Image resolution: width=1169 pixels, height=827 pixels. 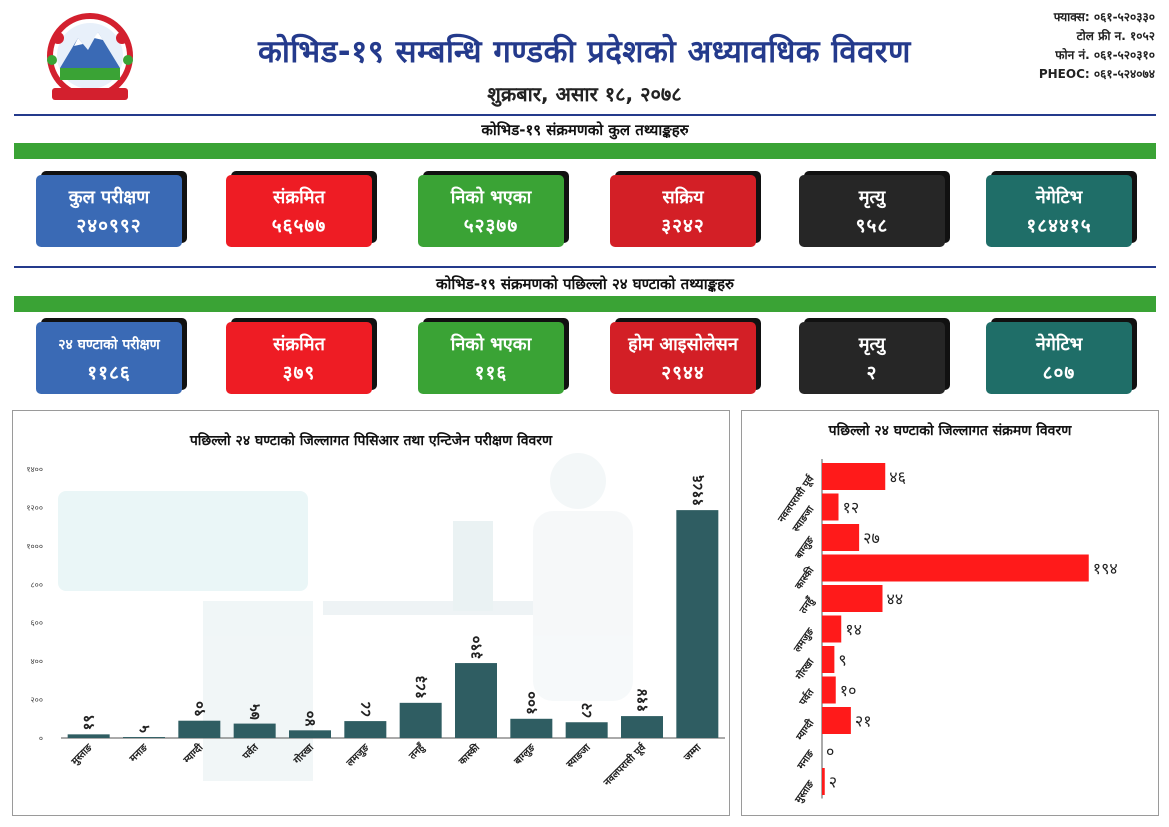 I want to click on bar-value-label: १९४, so click(x=1105, y=568).